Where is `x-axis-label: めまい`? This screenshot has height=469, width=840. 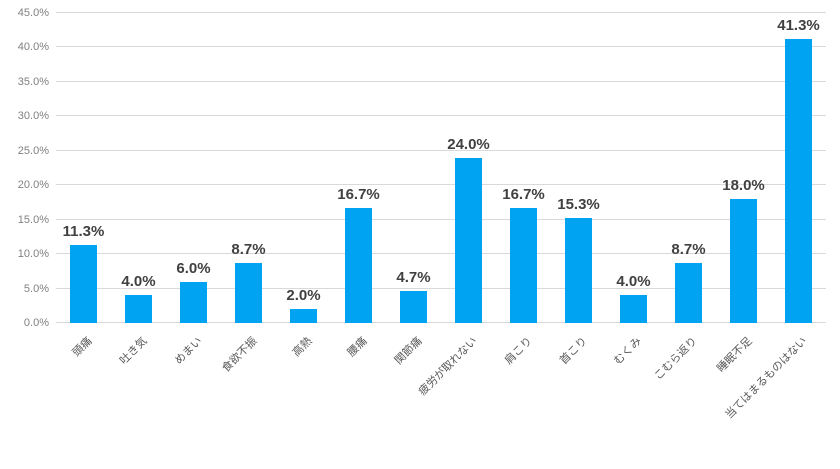 x-axis-label: めまい is located at coordinates (188, 351).